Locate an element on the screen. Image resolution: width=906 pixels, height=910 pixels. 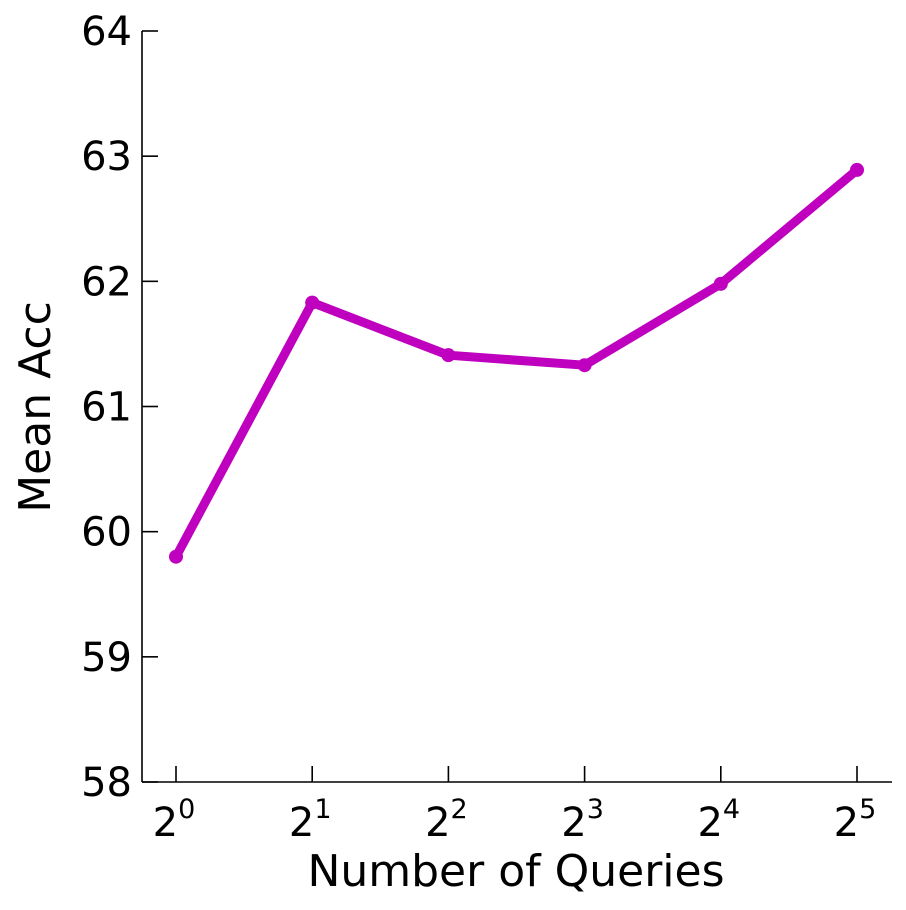
x-tick-label: 22 is located at coordinates (446, 820).